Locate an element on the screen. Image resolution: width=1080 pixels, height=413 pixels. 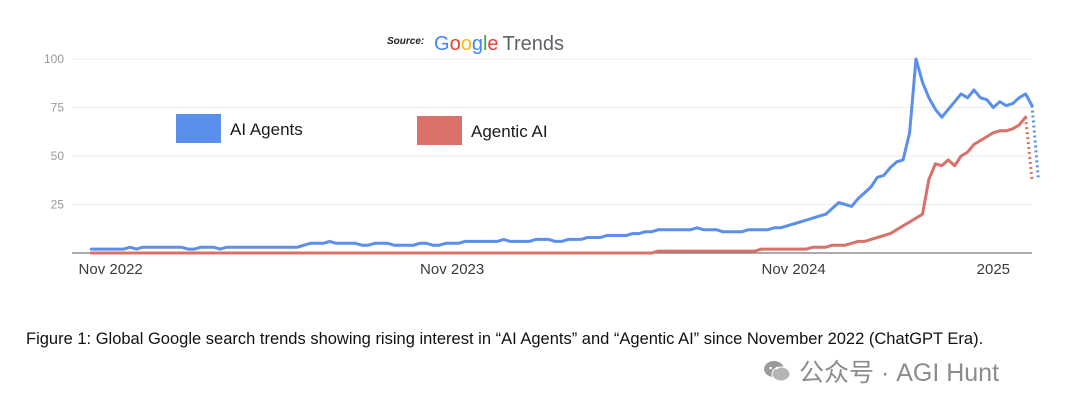
y-tick-label: 25 is located at coordinates (58, 205).